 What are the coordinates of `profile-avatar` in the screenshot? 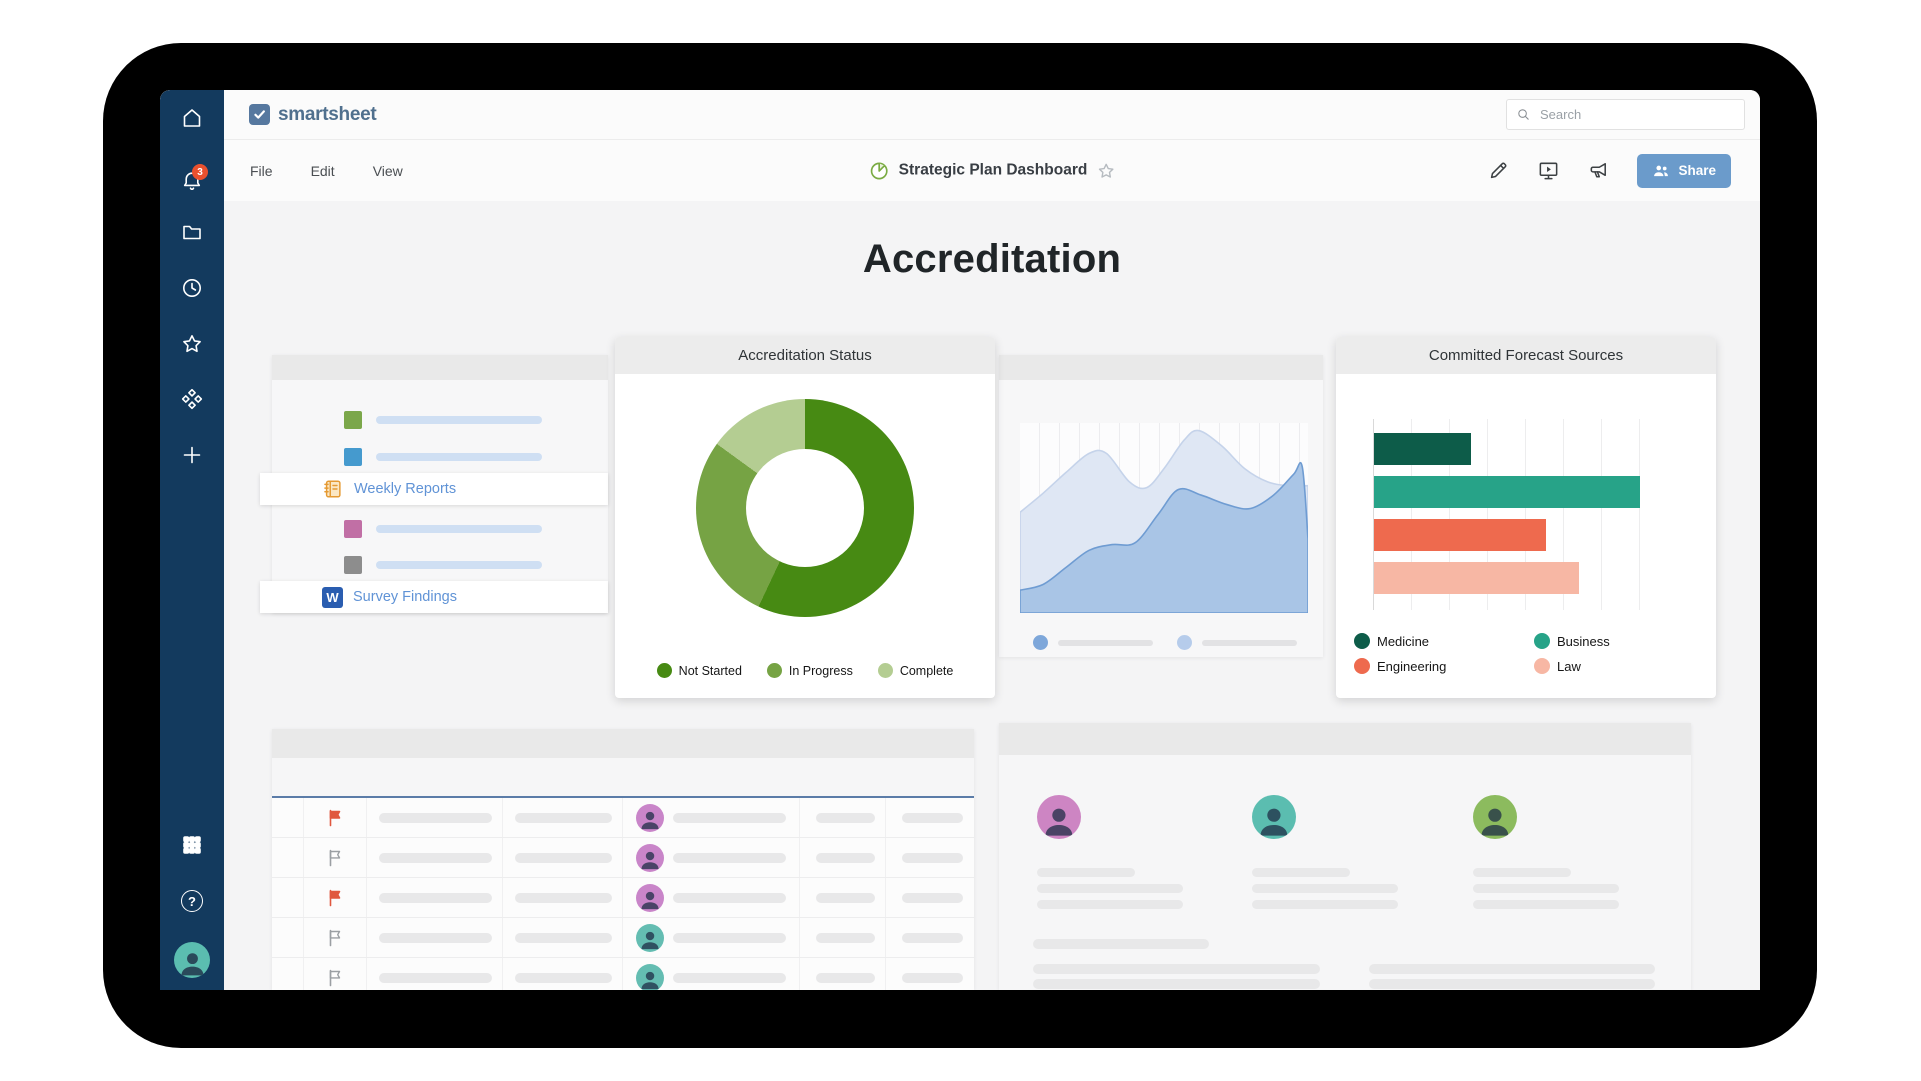 It's located at (1274, 817).